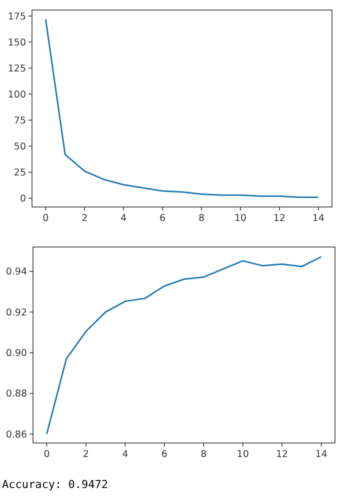 This screenshot has height=496, width=343. I want to click on y-tick-label: 175, so click(17, 16).